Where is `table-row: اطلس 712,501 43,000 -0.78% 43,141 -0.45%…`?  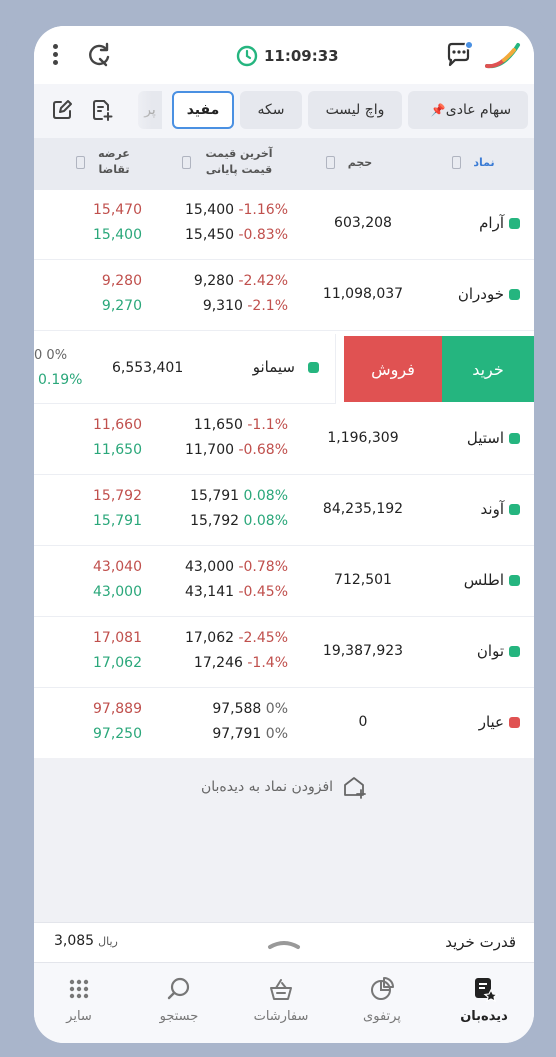 table-row: اطلس 712,501 43,000 -0.78% 43,141 -0.45%… is located at coordinates (284, 582).